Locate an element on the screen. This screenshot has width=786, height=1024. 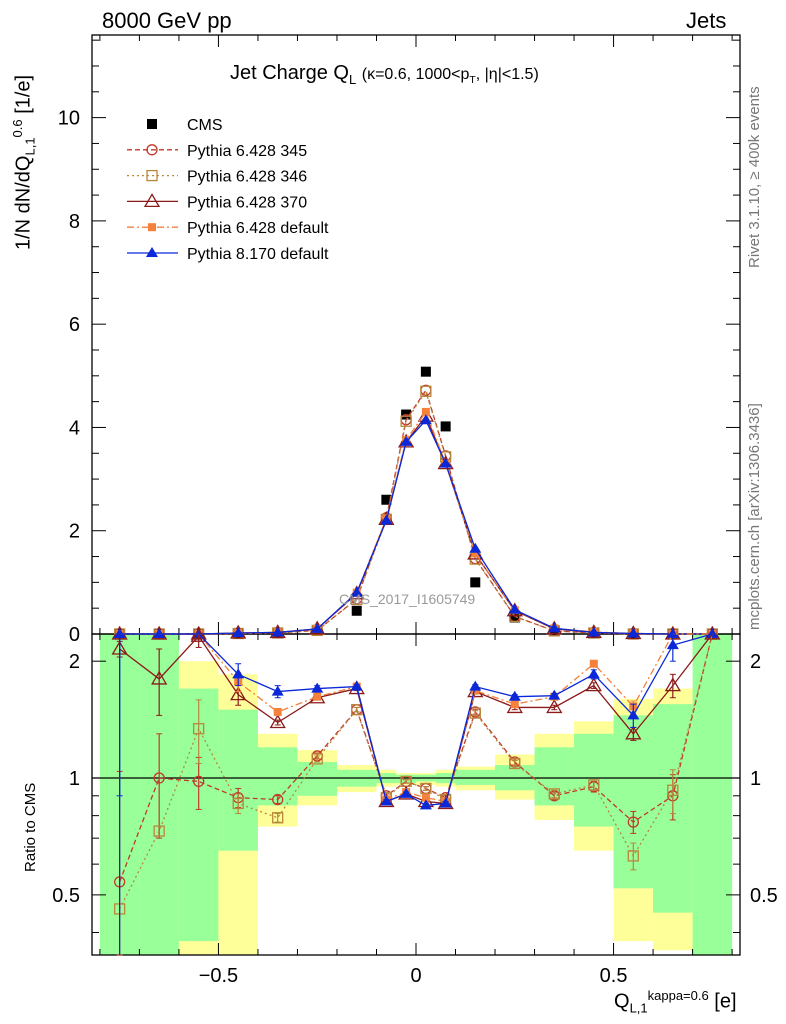
legend-entry-label: Pythia 6.428 345 is located at coordinates (247, 151).